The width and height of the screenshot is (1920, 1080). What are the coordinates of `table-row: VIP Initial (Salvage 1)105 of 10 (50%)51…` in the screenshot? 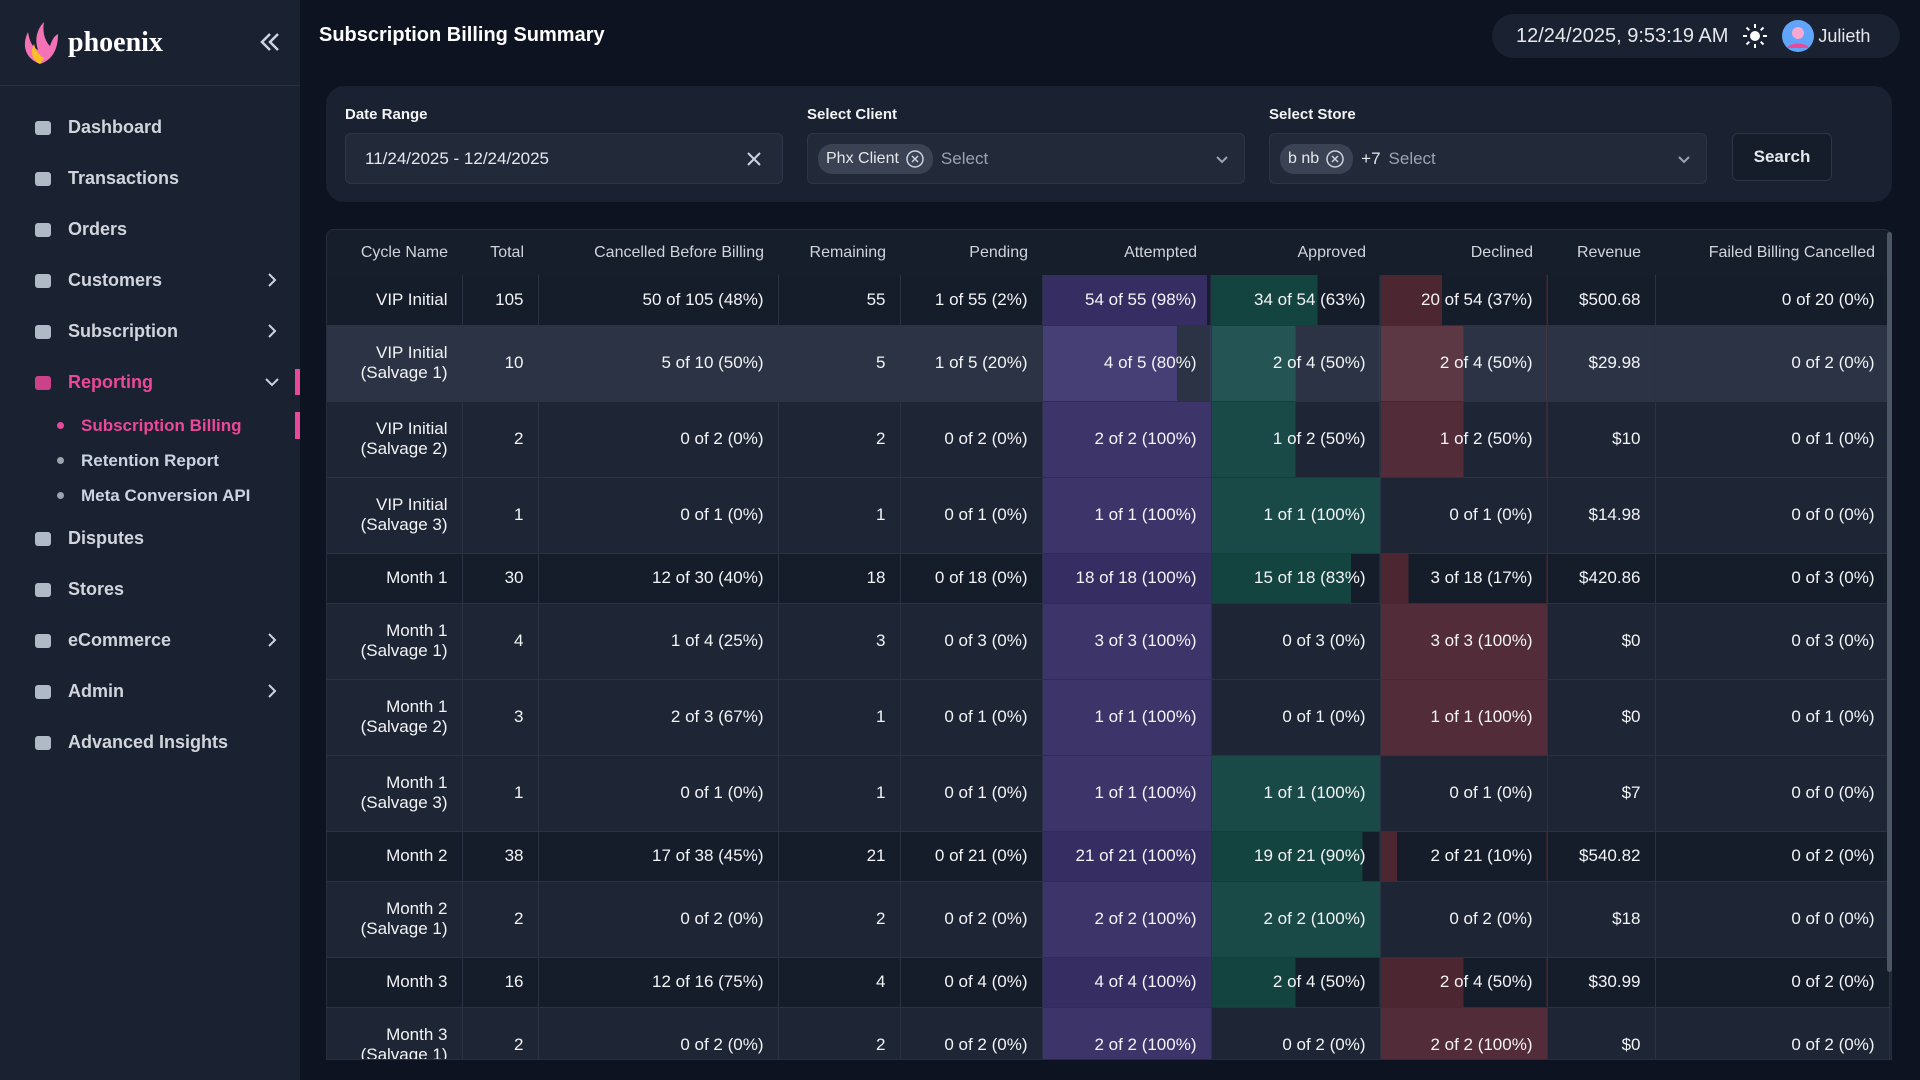 It's located at (1108, 363).